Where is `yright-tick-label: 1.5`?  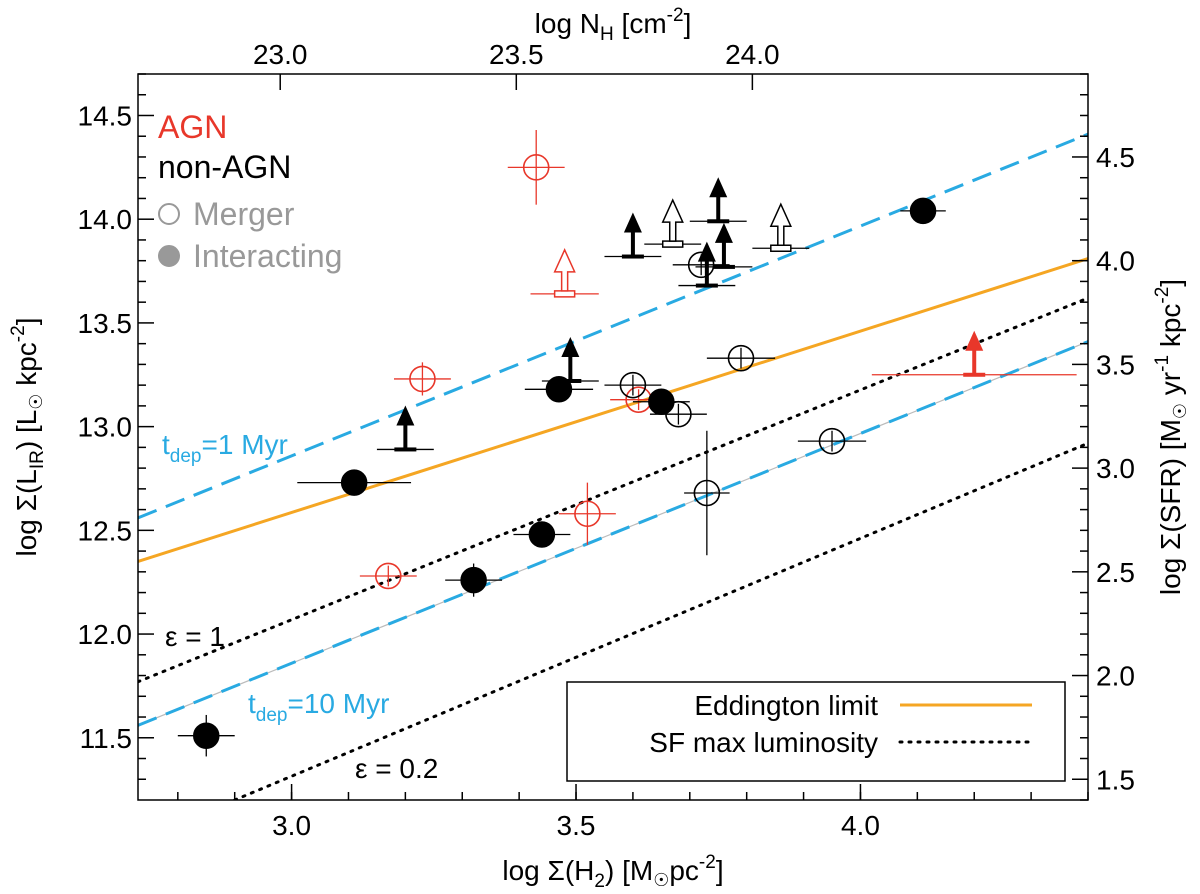
yright-tick-label: 1.5 is located at coordinates (1115, 779).